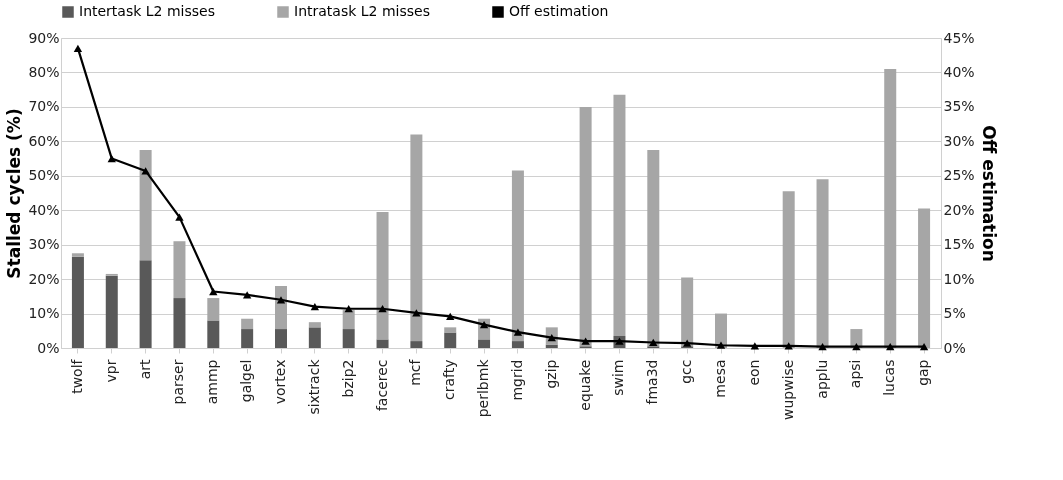 Image resolution: width=1063 pixels, height=480 pixels. I want to click on x-tick-label: swim, so click(618, 377).